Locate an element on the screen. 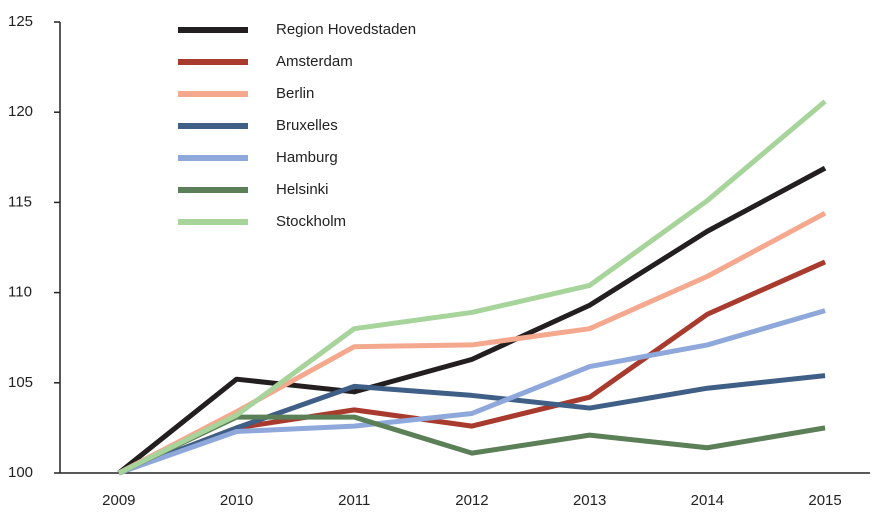 This screenshot has width=878, height=512. y-tick-label: 105 is located at coordinates (20, 382).